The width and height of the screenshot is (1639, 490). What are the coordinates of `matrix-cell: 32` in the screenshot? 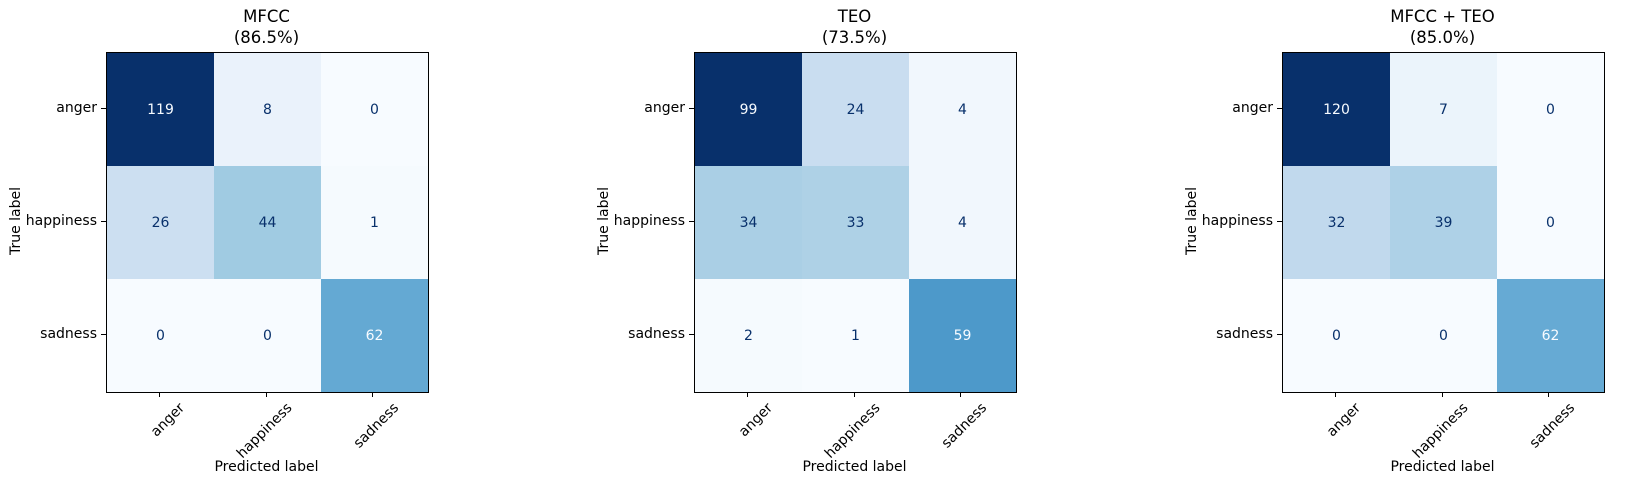 It's located at (1336, 222).